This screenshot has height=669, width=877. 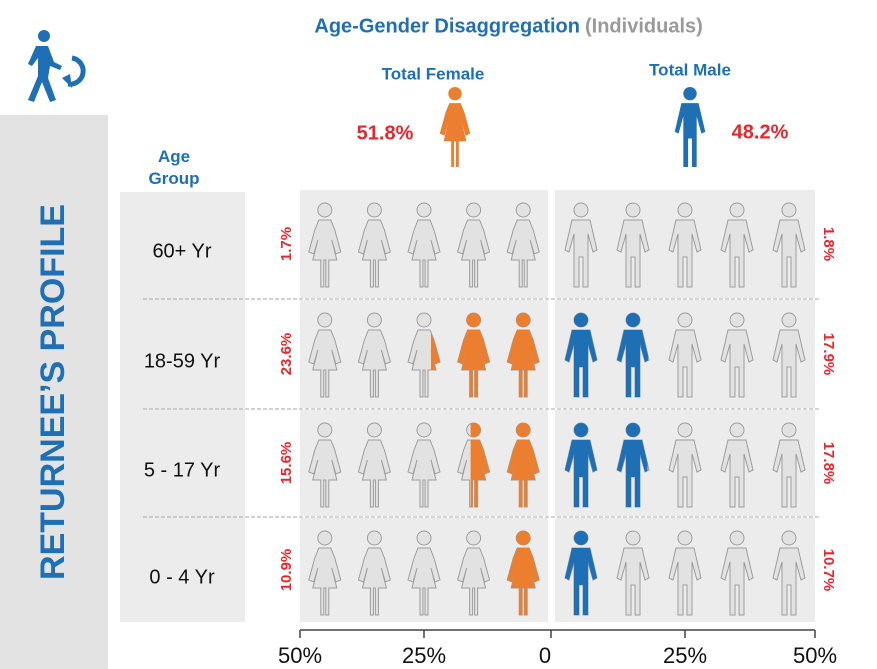 I want to click on chart-title: Age-Gender Disaggregation, so click(x=447, y=26).